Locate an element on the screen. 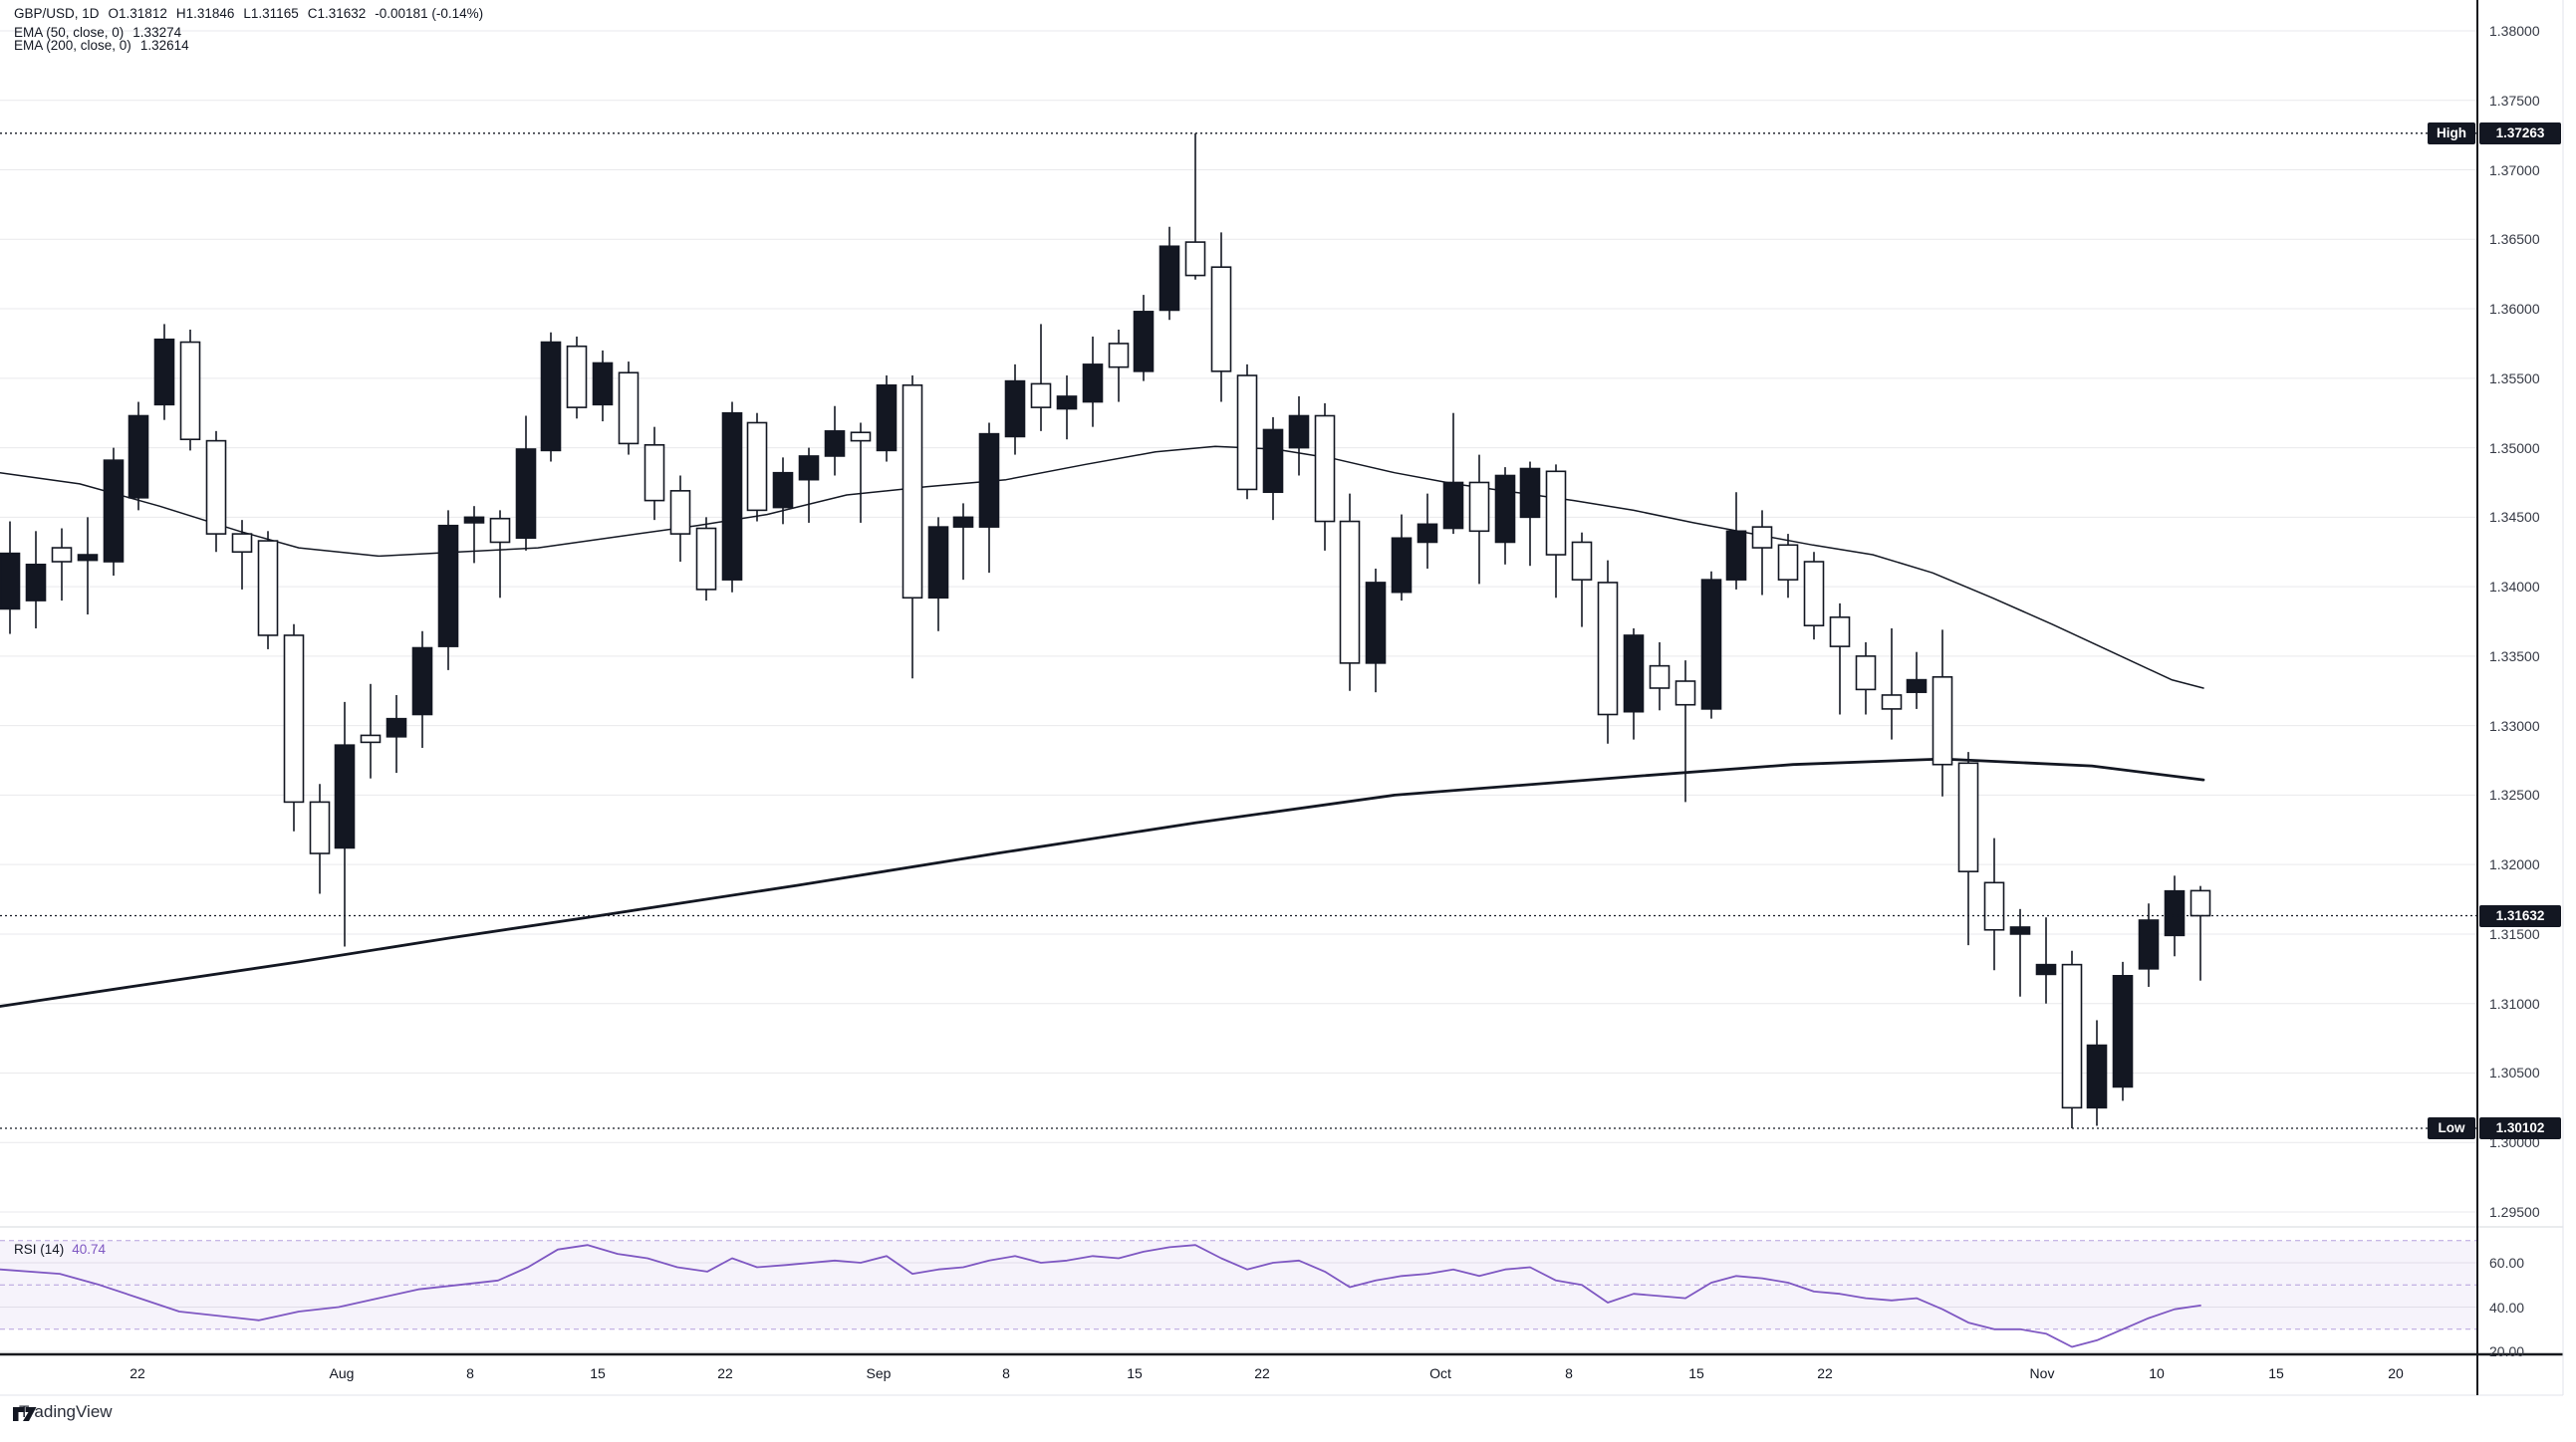 The height and width of the screenshot is (1442, 2576). time-axis-label: Oct is located at coordinates (1440, 1373).